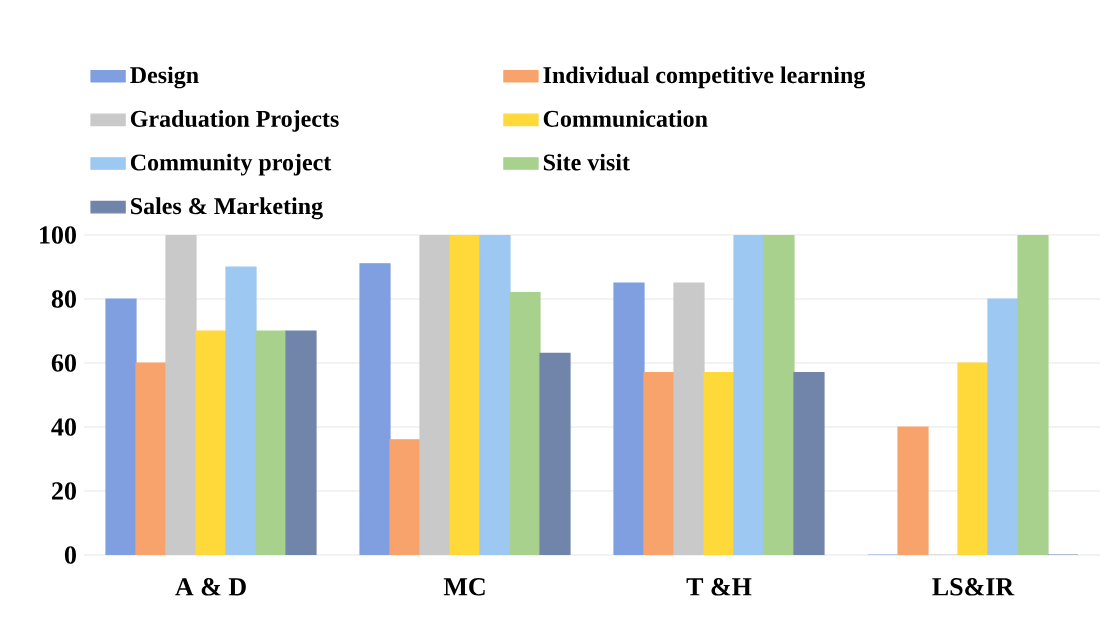 Image resolution: width=1118 pixels, height=625 pixels. I want to click on y-tick-label: 40, so click(63, 427).